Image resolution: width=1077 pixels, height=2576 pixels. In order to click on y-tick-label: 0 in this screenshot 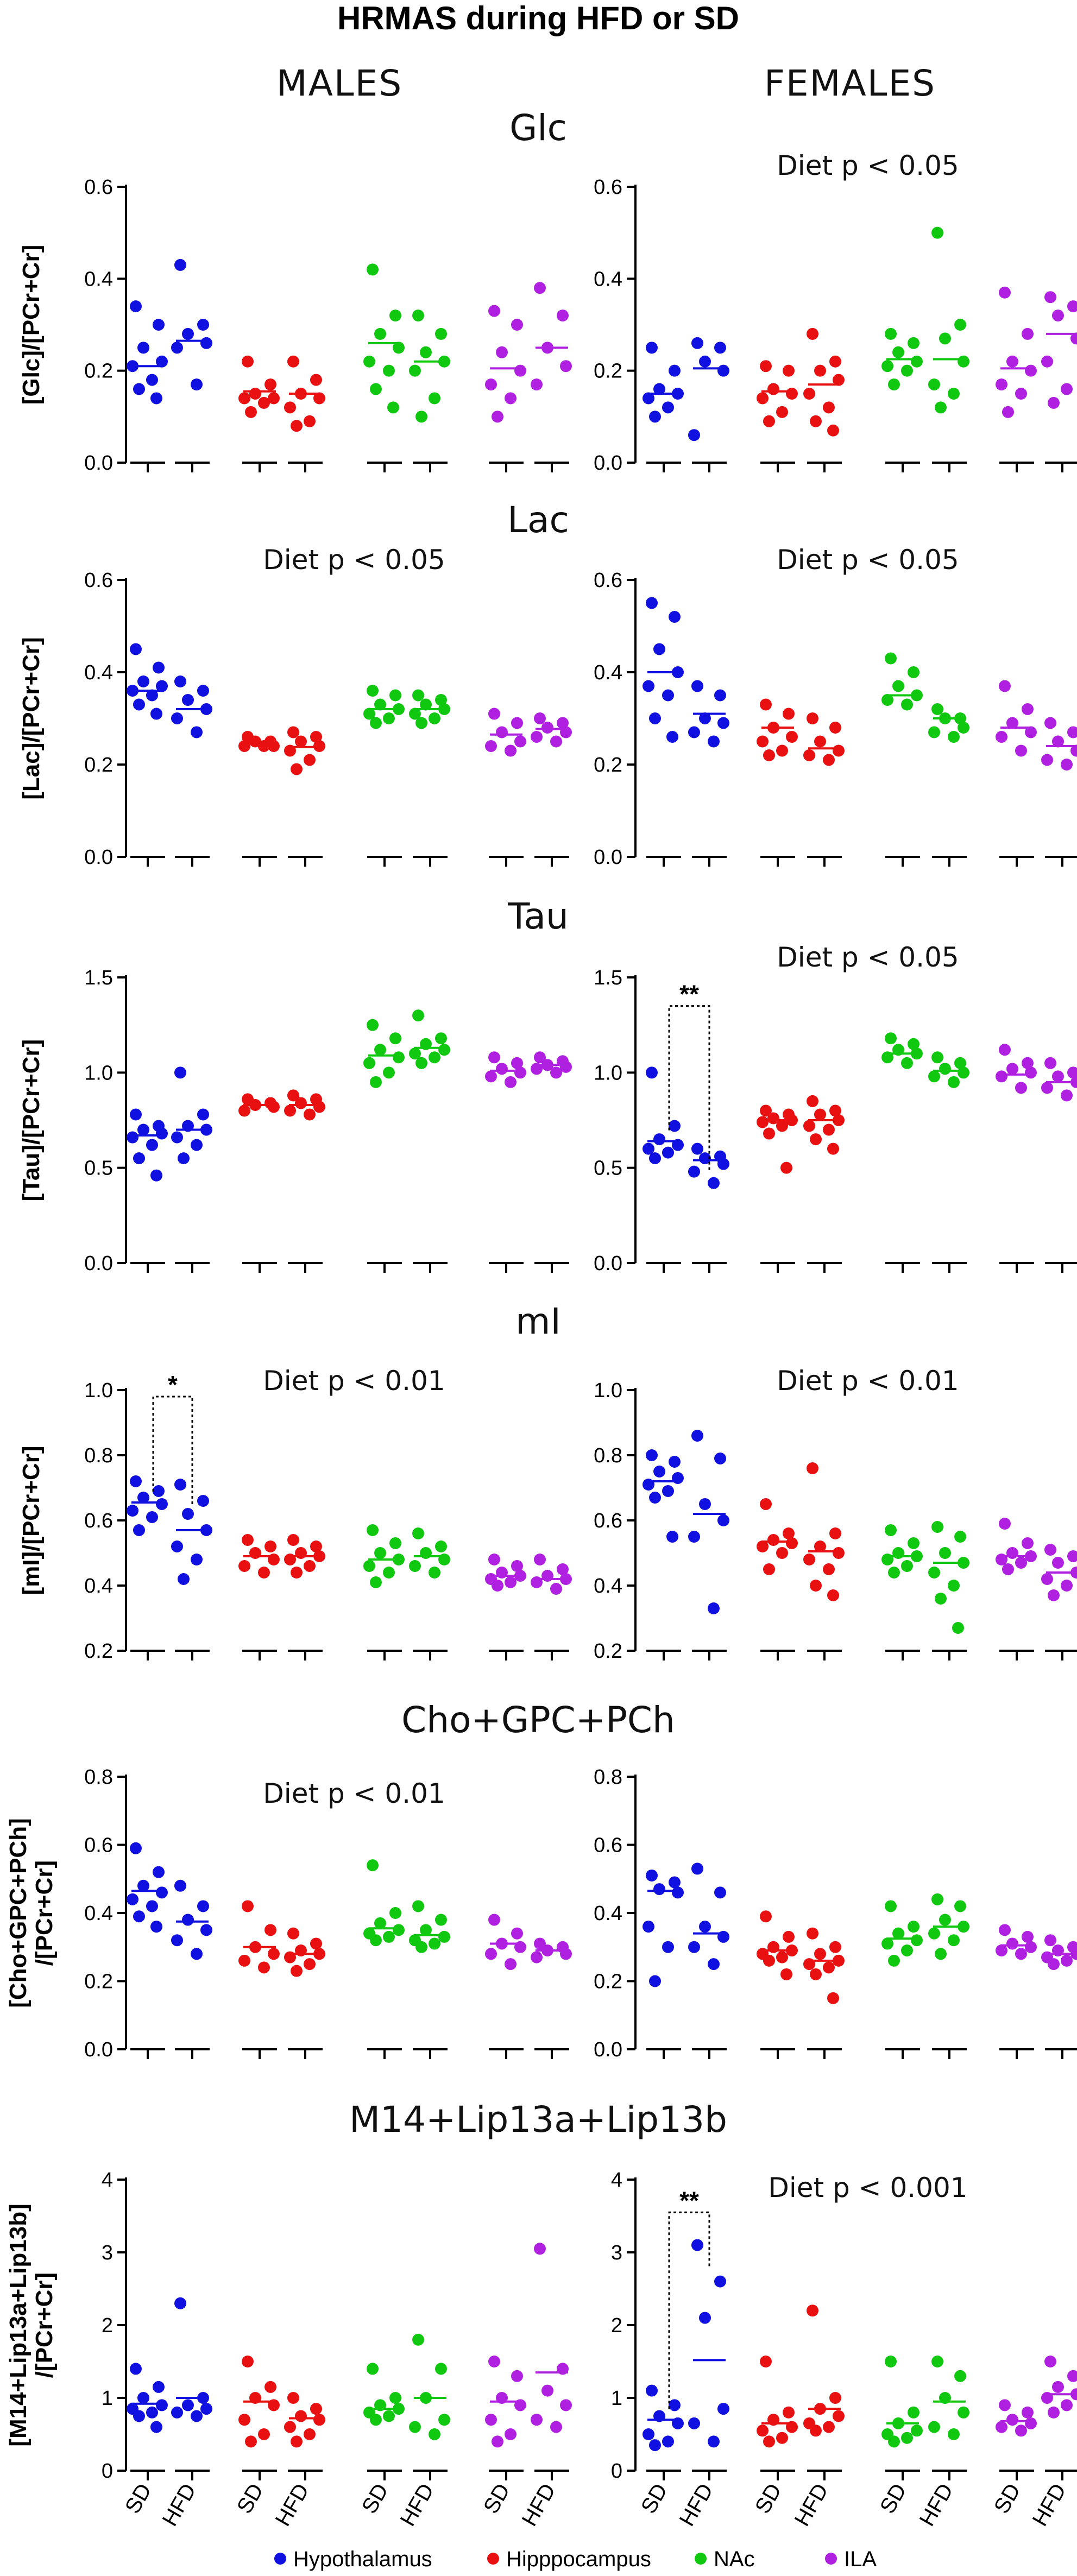, I will do `click(616, 2472)`.